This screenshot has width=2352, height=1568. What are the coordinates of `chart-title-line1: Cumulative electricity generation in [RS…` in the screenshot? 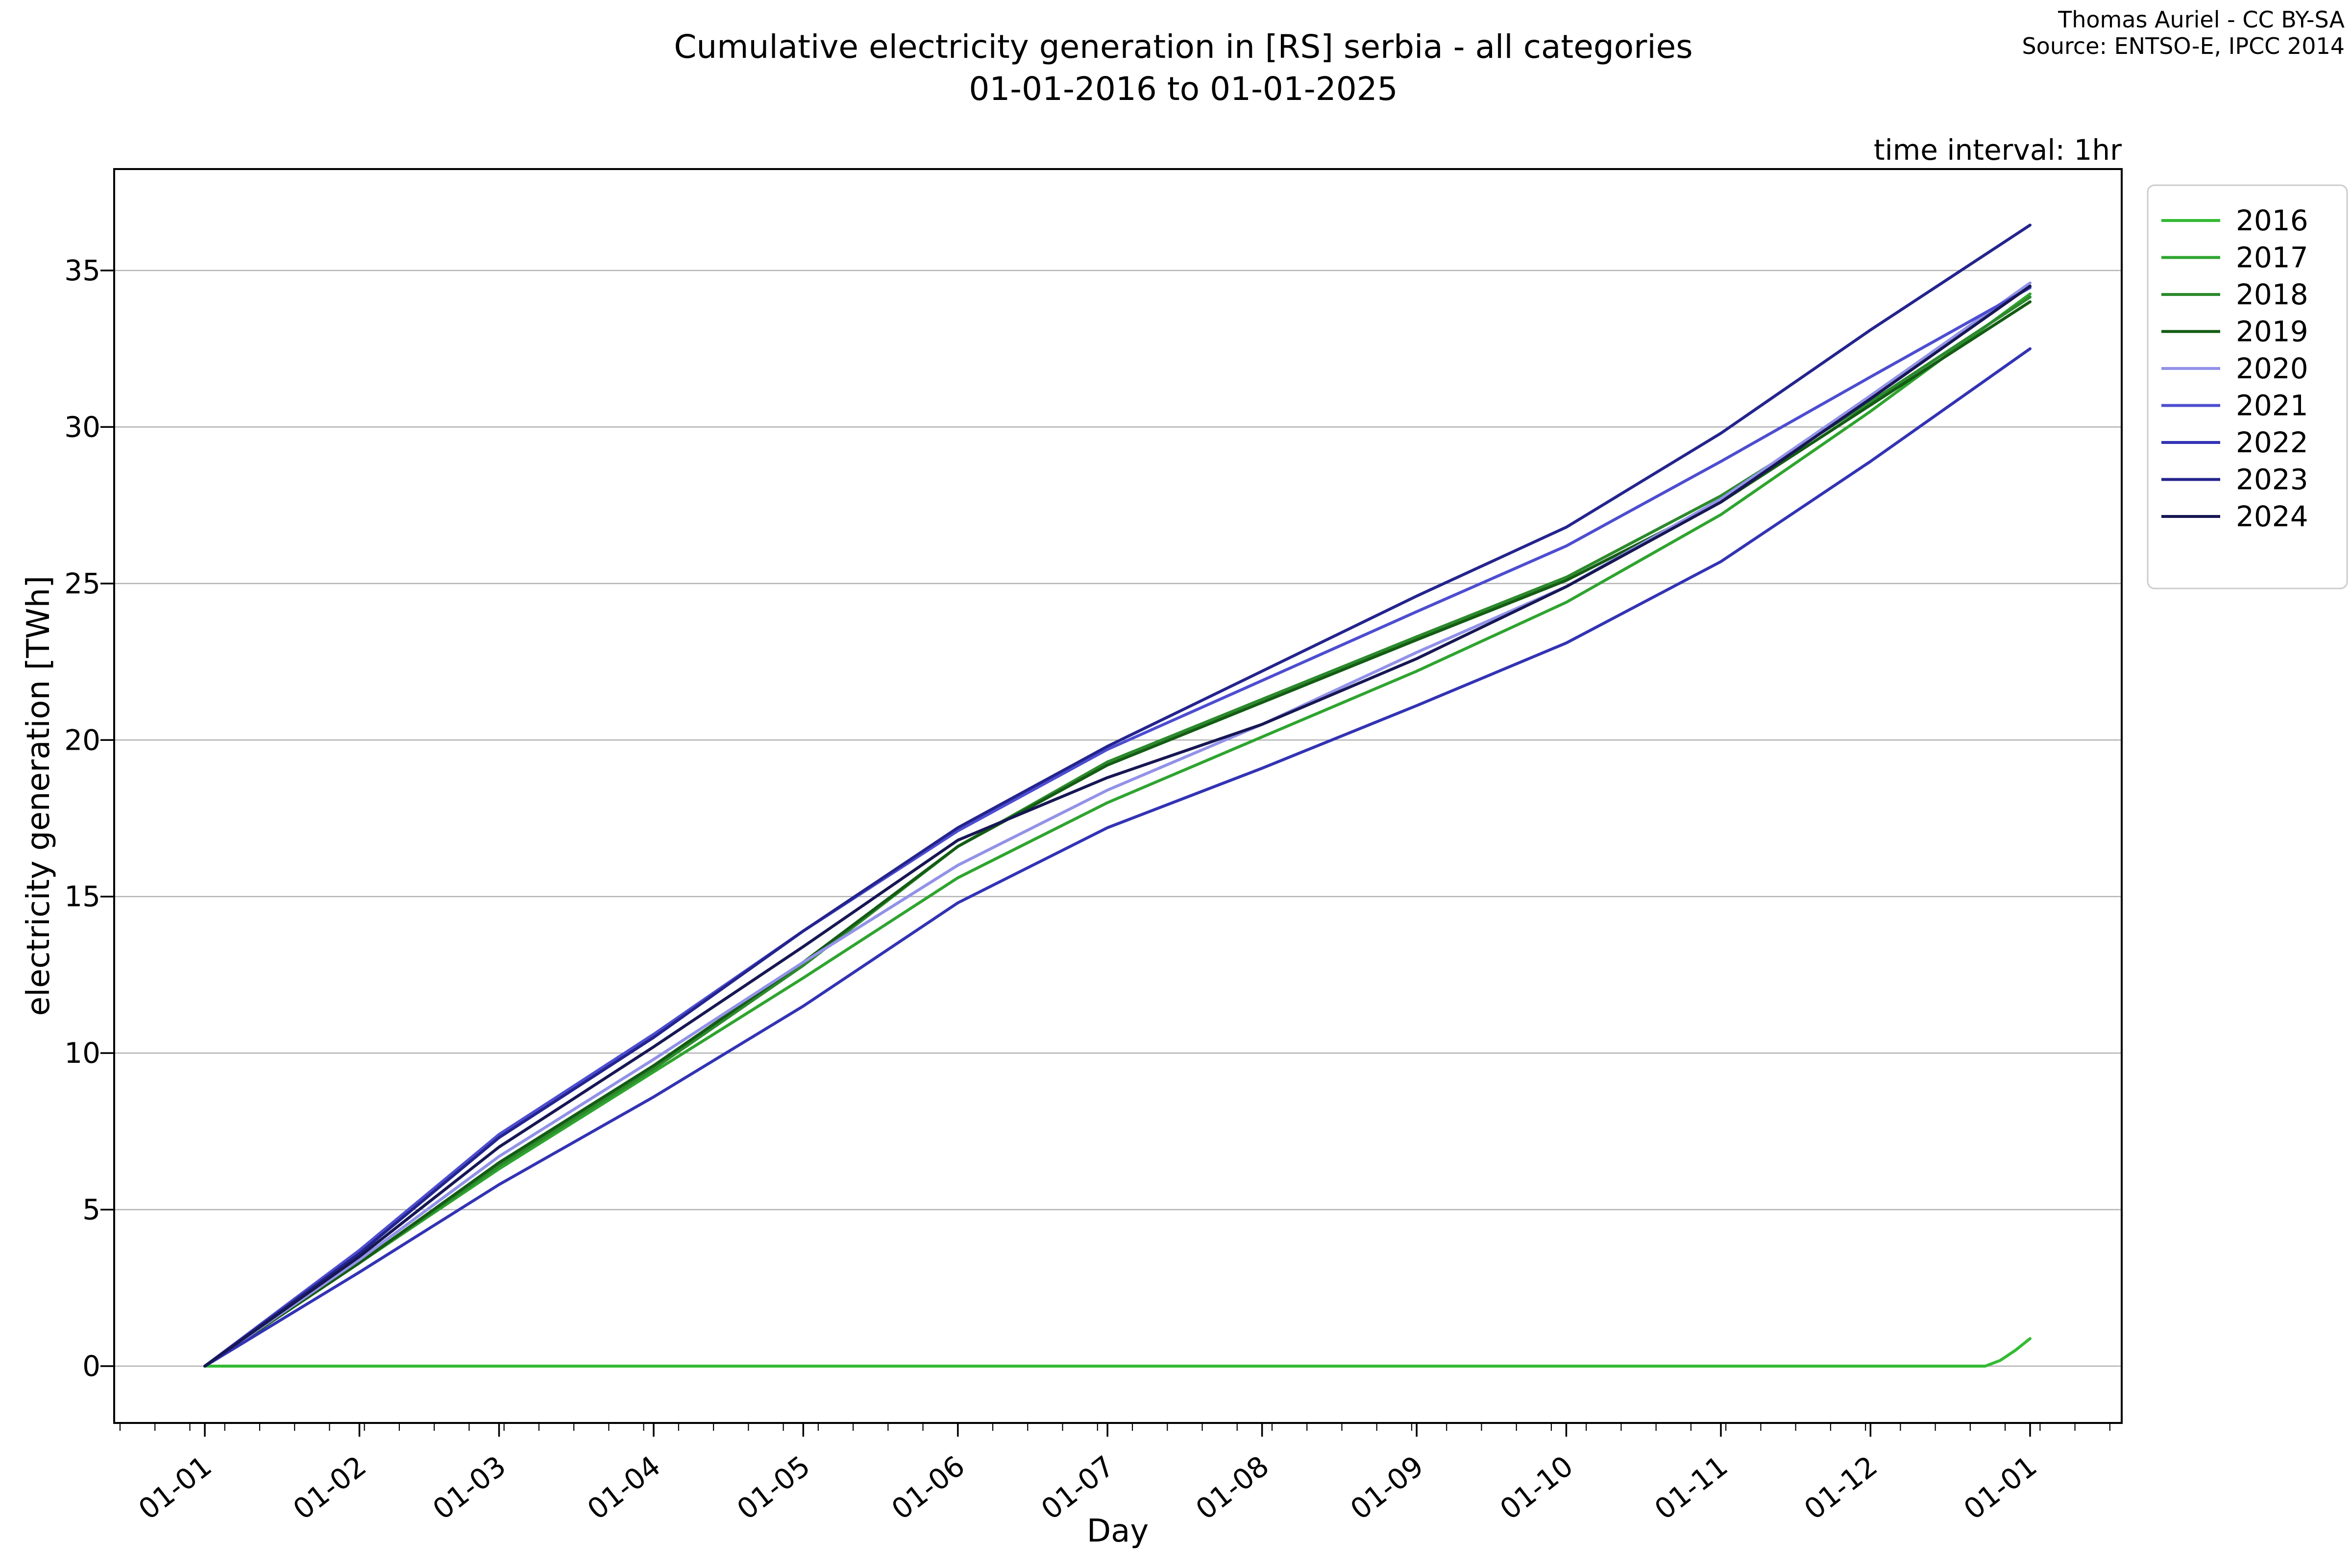 It's located at (1183, 47).